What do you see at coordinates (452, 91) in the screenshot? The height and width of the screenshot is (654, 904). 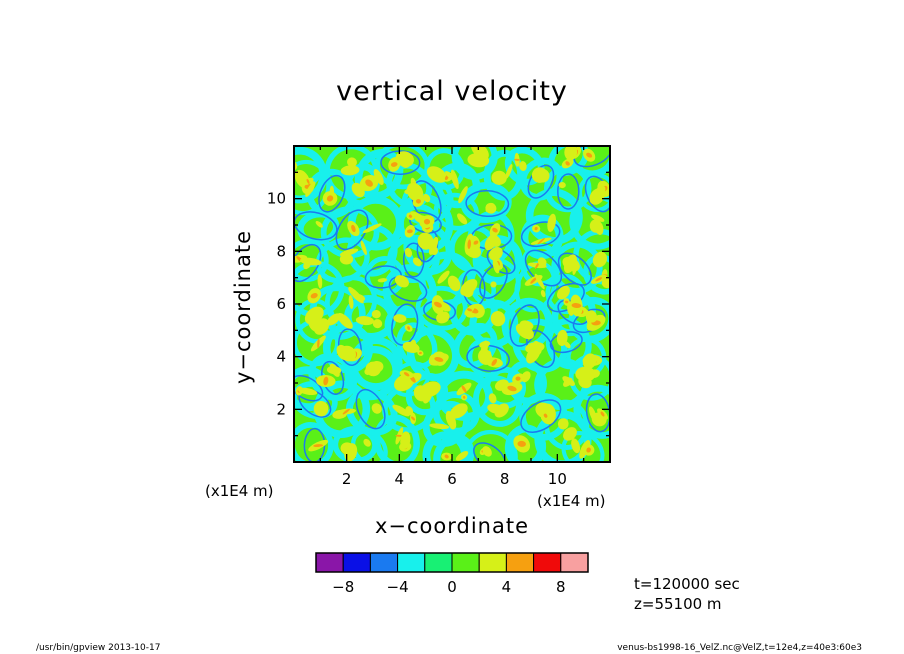 I see `chart-title: vertical velocity` at bounding box center [452, 91].